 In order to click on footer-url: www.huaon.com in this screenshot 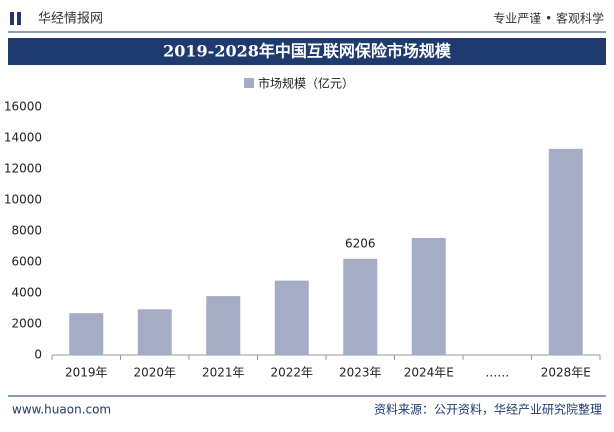, I will do `click(61, 410)`.